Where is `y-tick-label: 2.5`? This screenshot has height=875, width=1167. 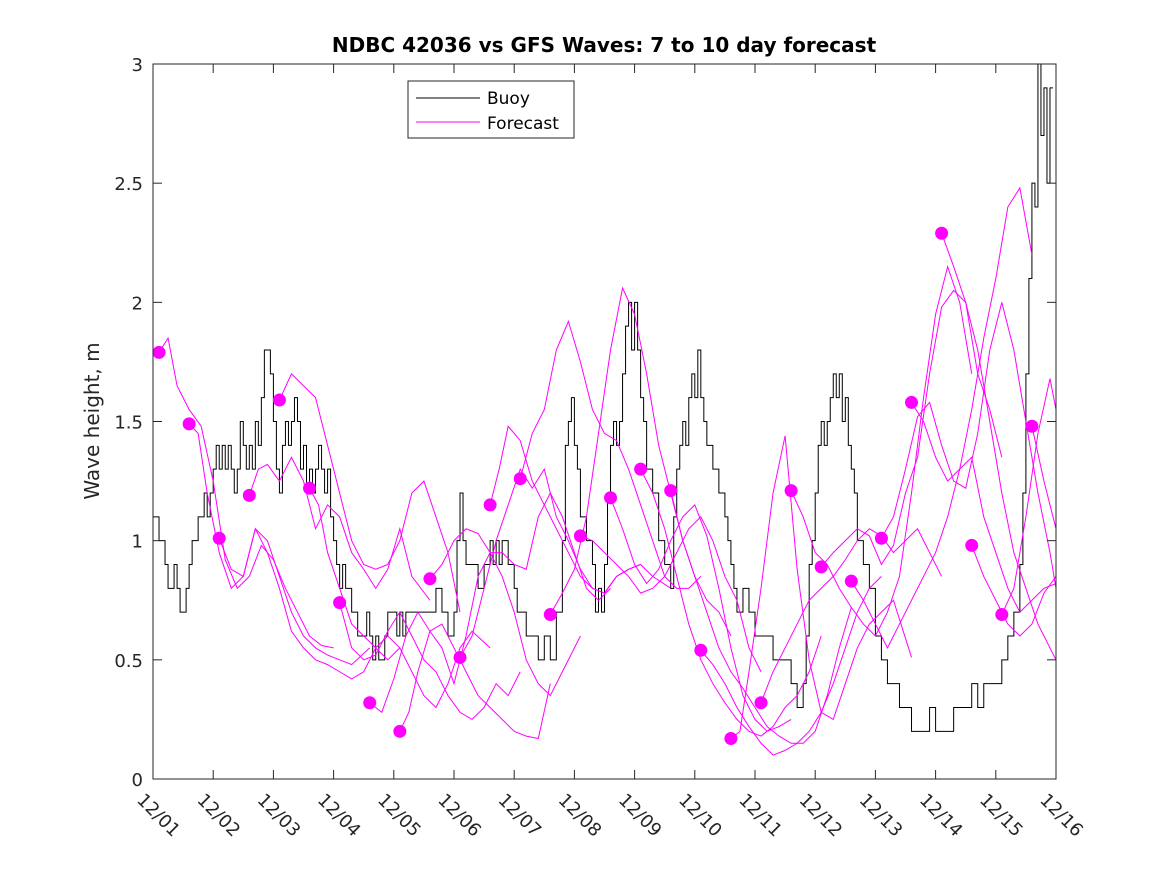 y-tick-label: 2.5 is located at coordinates (128, 184).